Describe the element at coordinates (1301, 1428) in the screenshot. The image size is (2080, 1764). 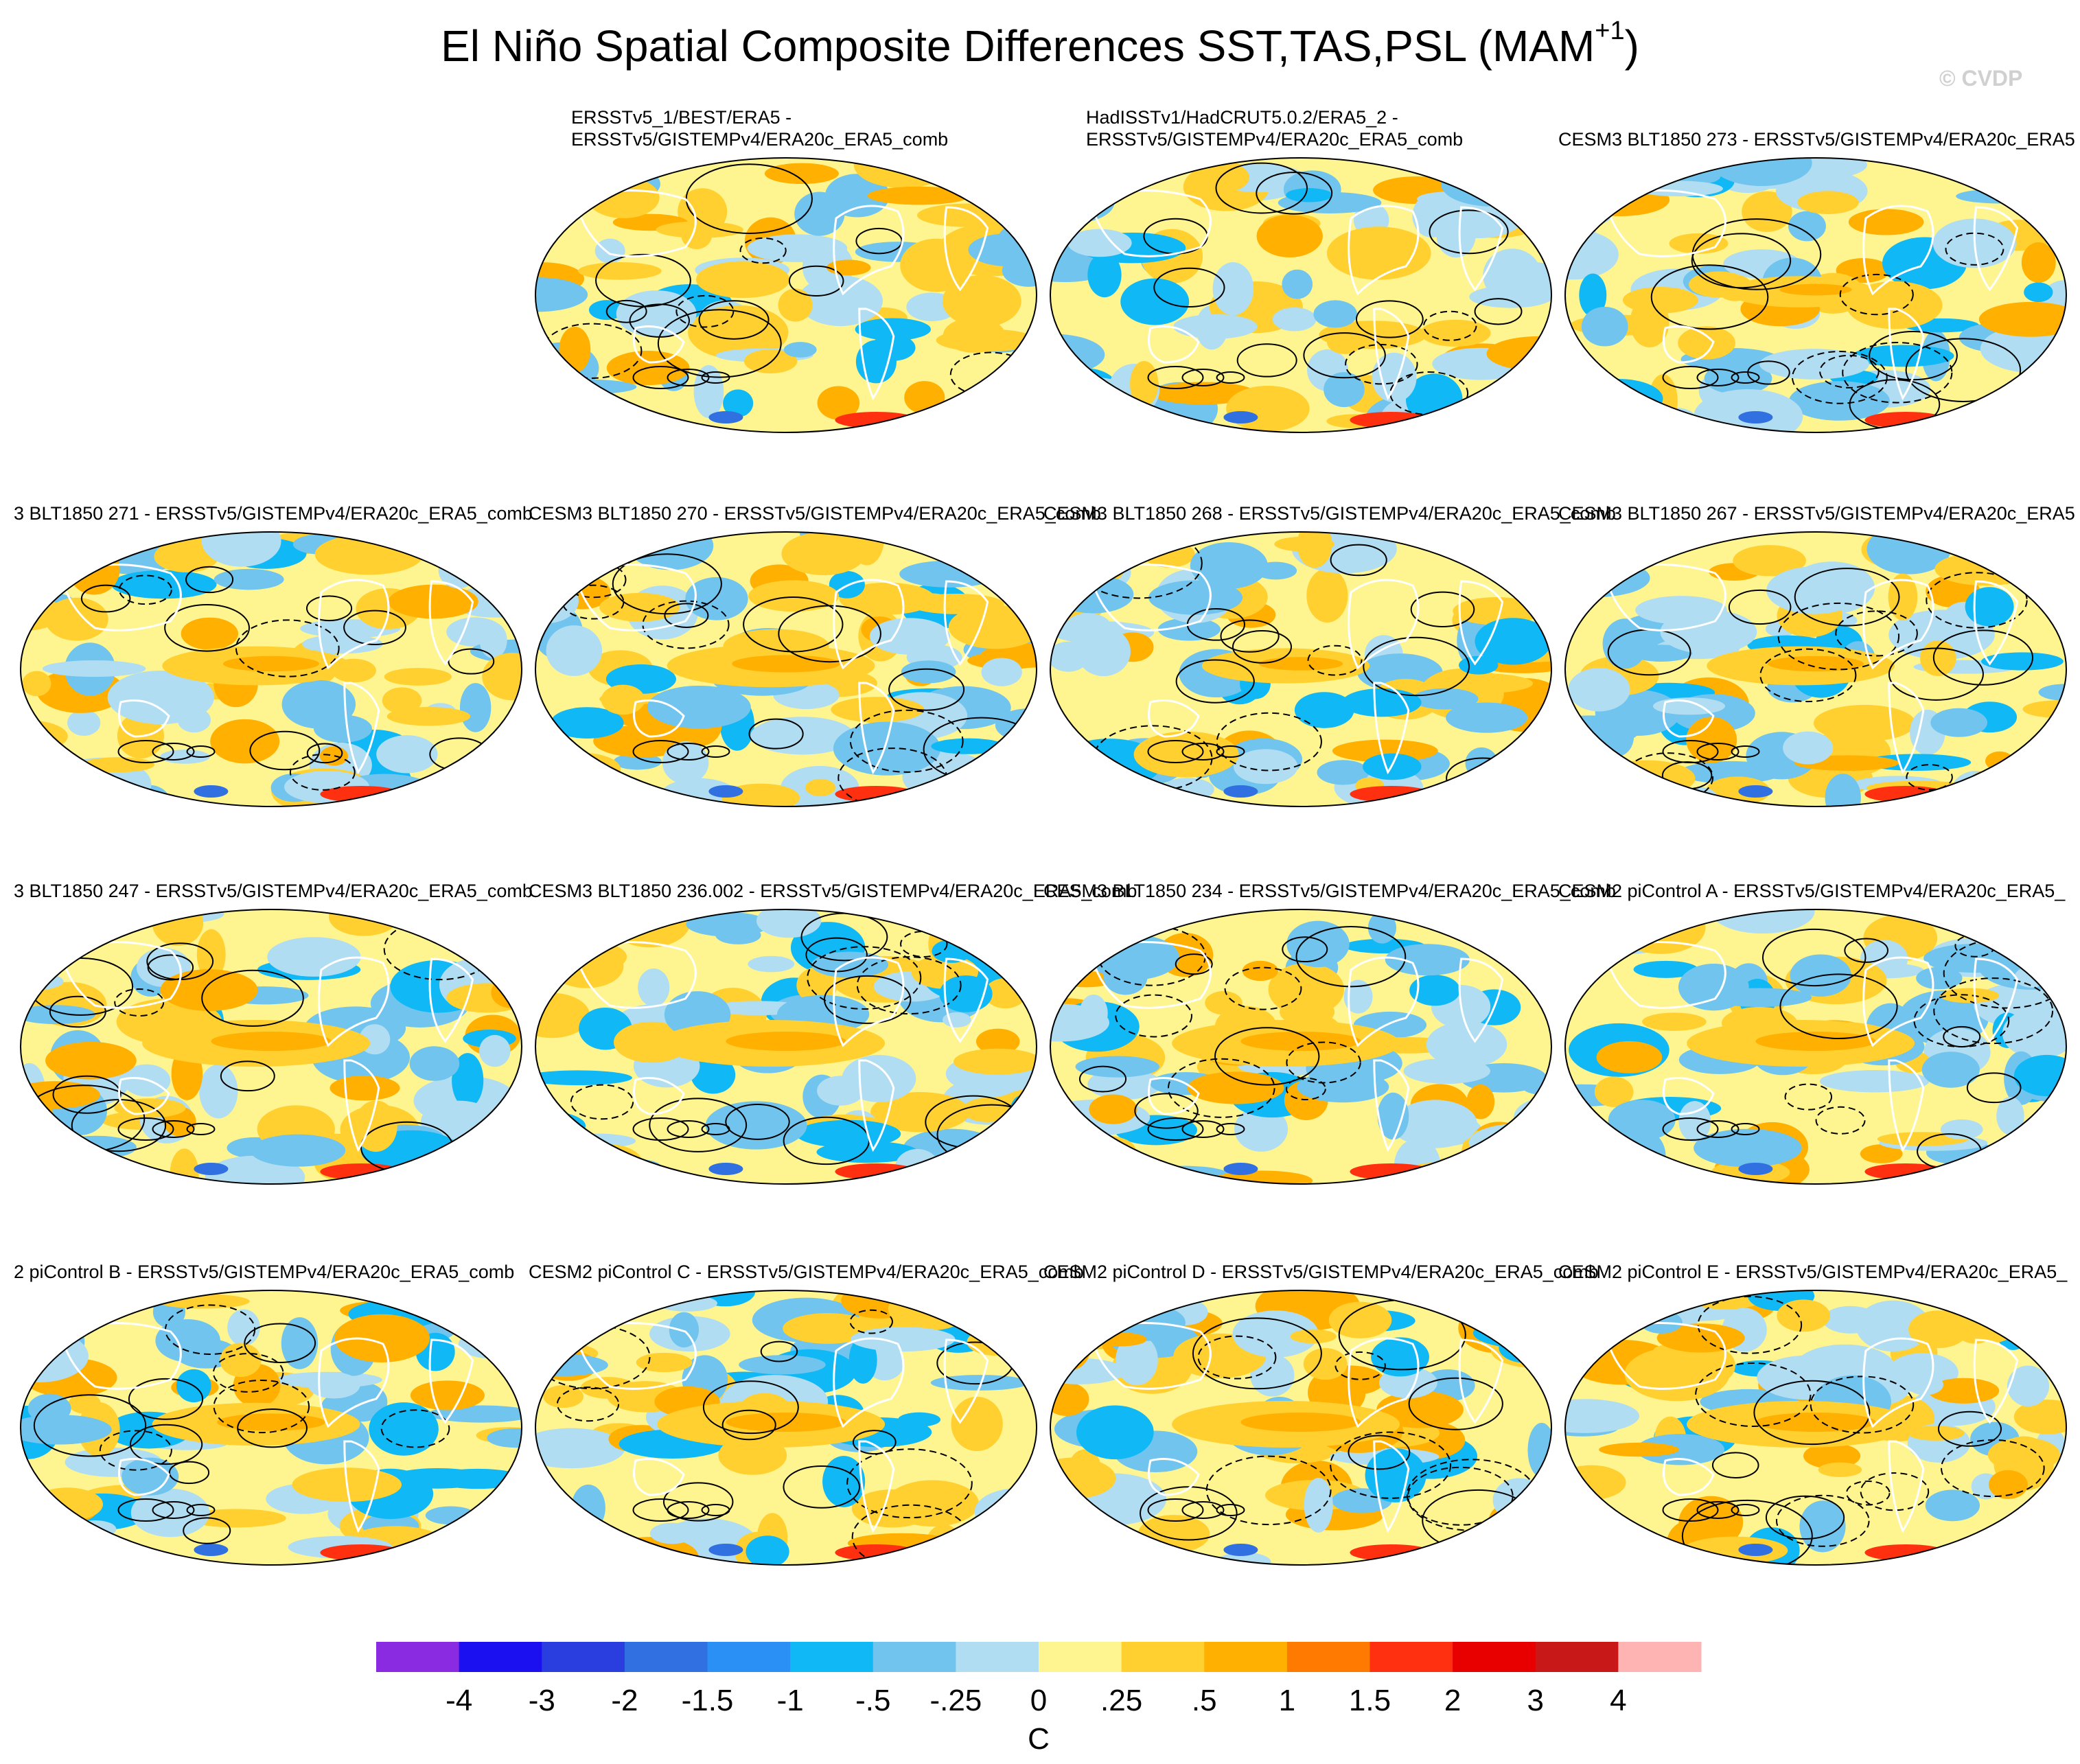
I see `map-outline` at that location.